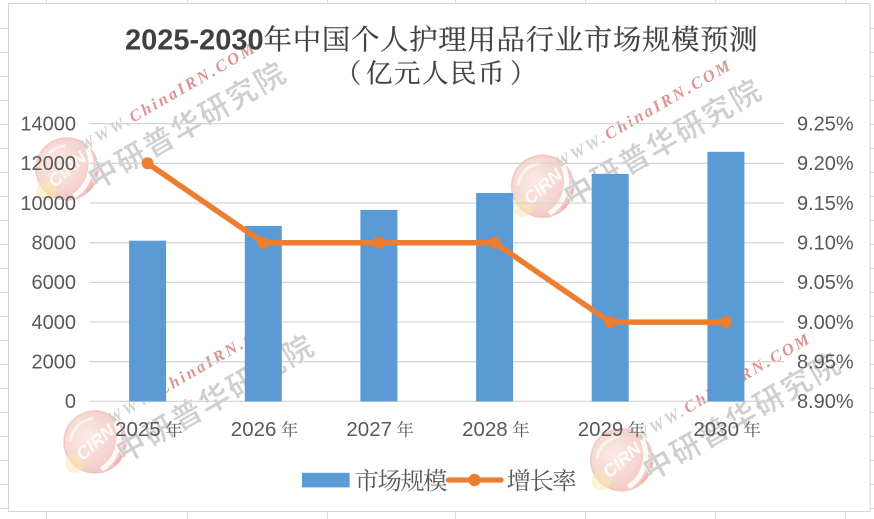 This screenshot has width=874, height=519. Describe the element at coordinates (54, 323) in the screenshot. I see `svg-text: 4000` at that location.